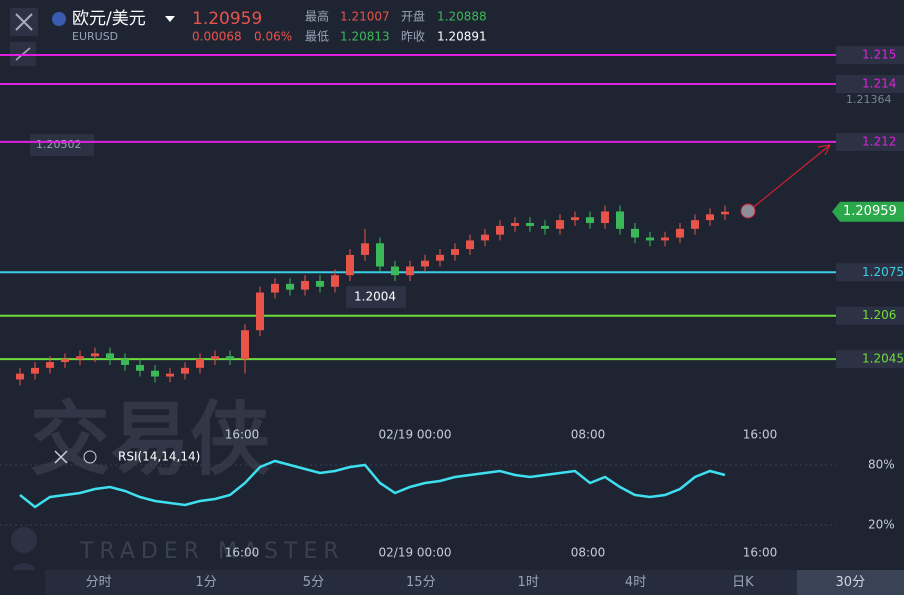 The height and width of the screenshot is (595, 904). I want to click on label: 最高, so click(317, 16).